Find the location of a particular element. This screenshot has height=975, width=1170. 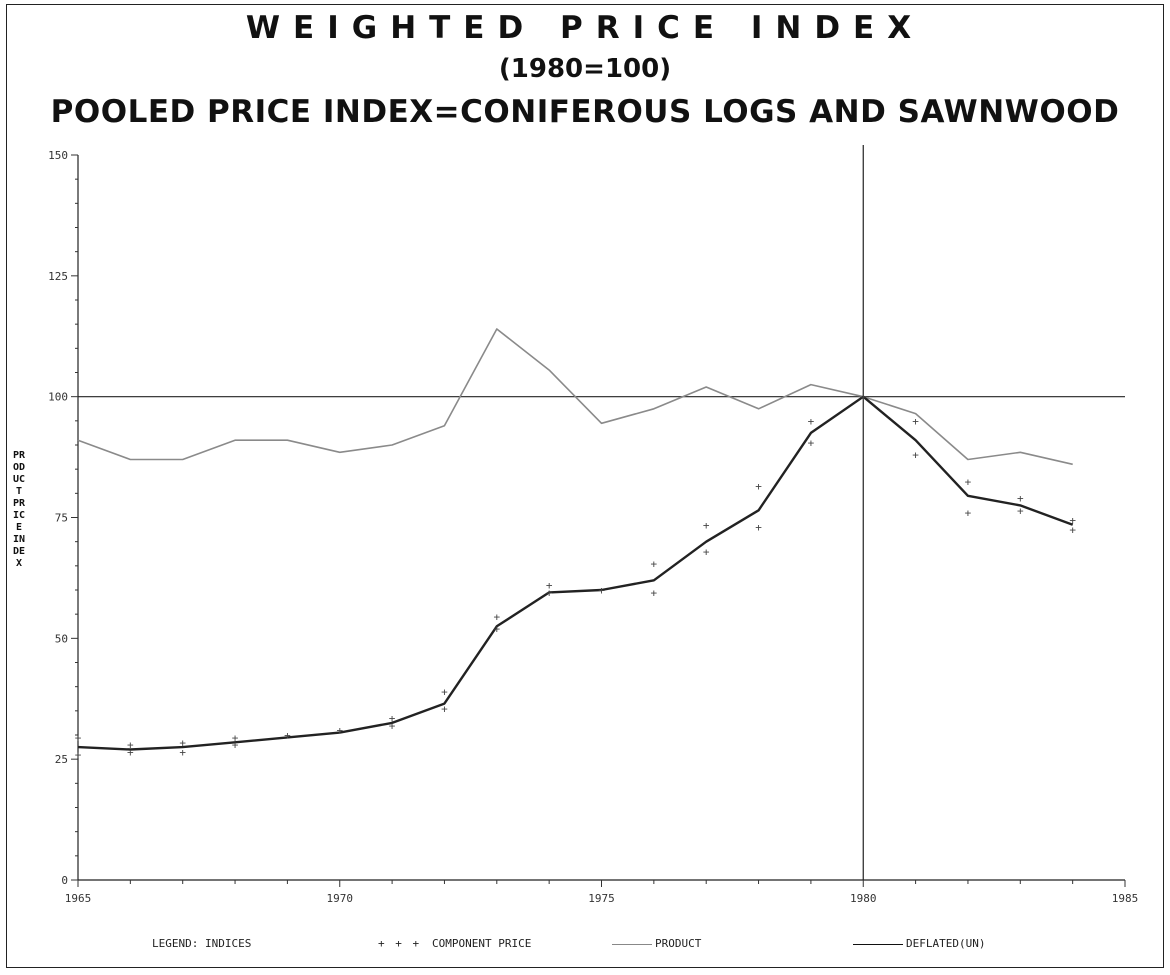

chart-subtitle: (1980=100) is located at coordinates (585, 69).